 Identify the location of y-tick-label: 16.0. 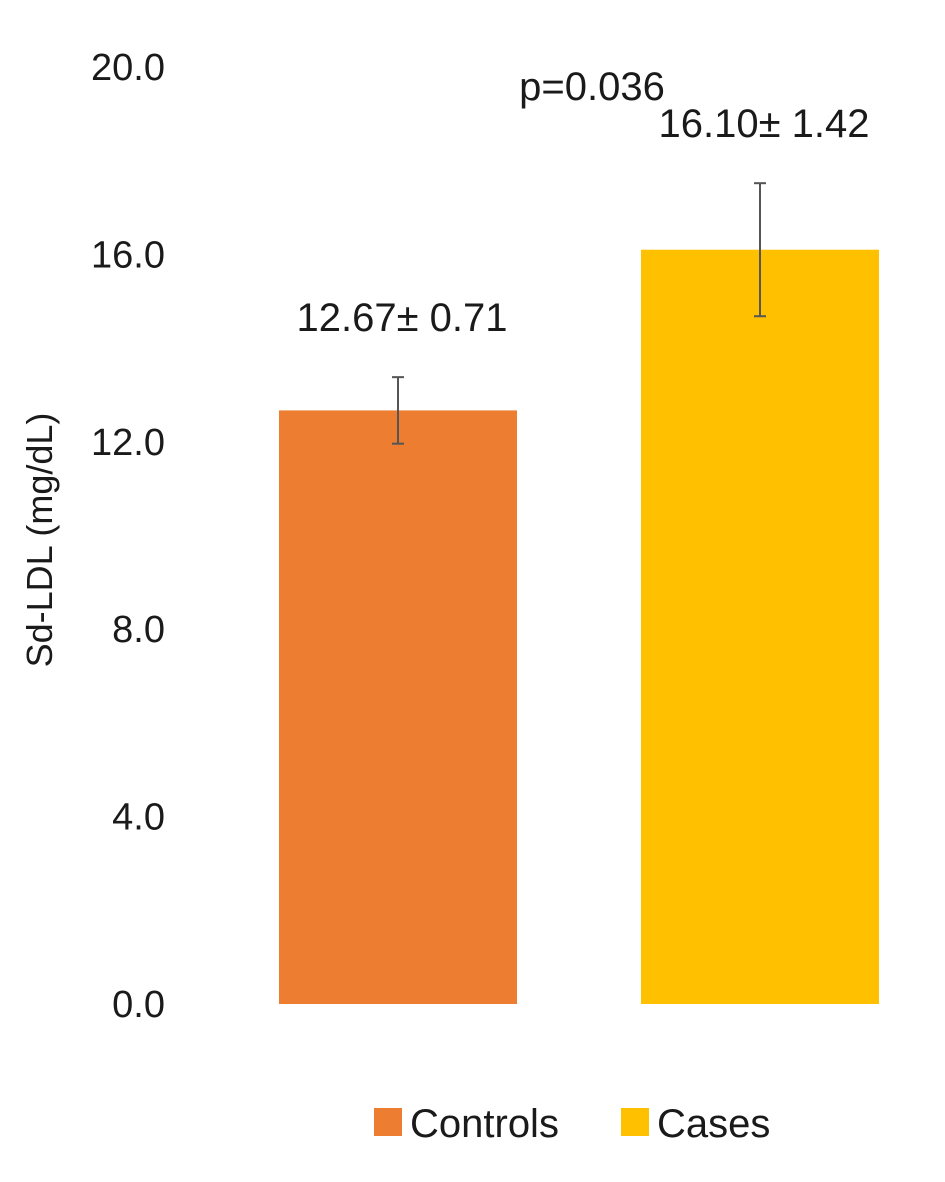
(128, 255).